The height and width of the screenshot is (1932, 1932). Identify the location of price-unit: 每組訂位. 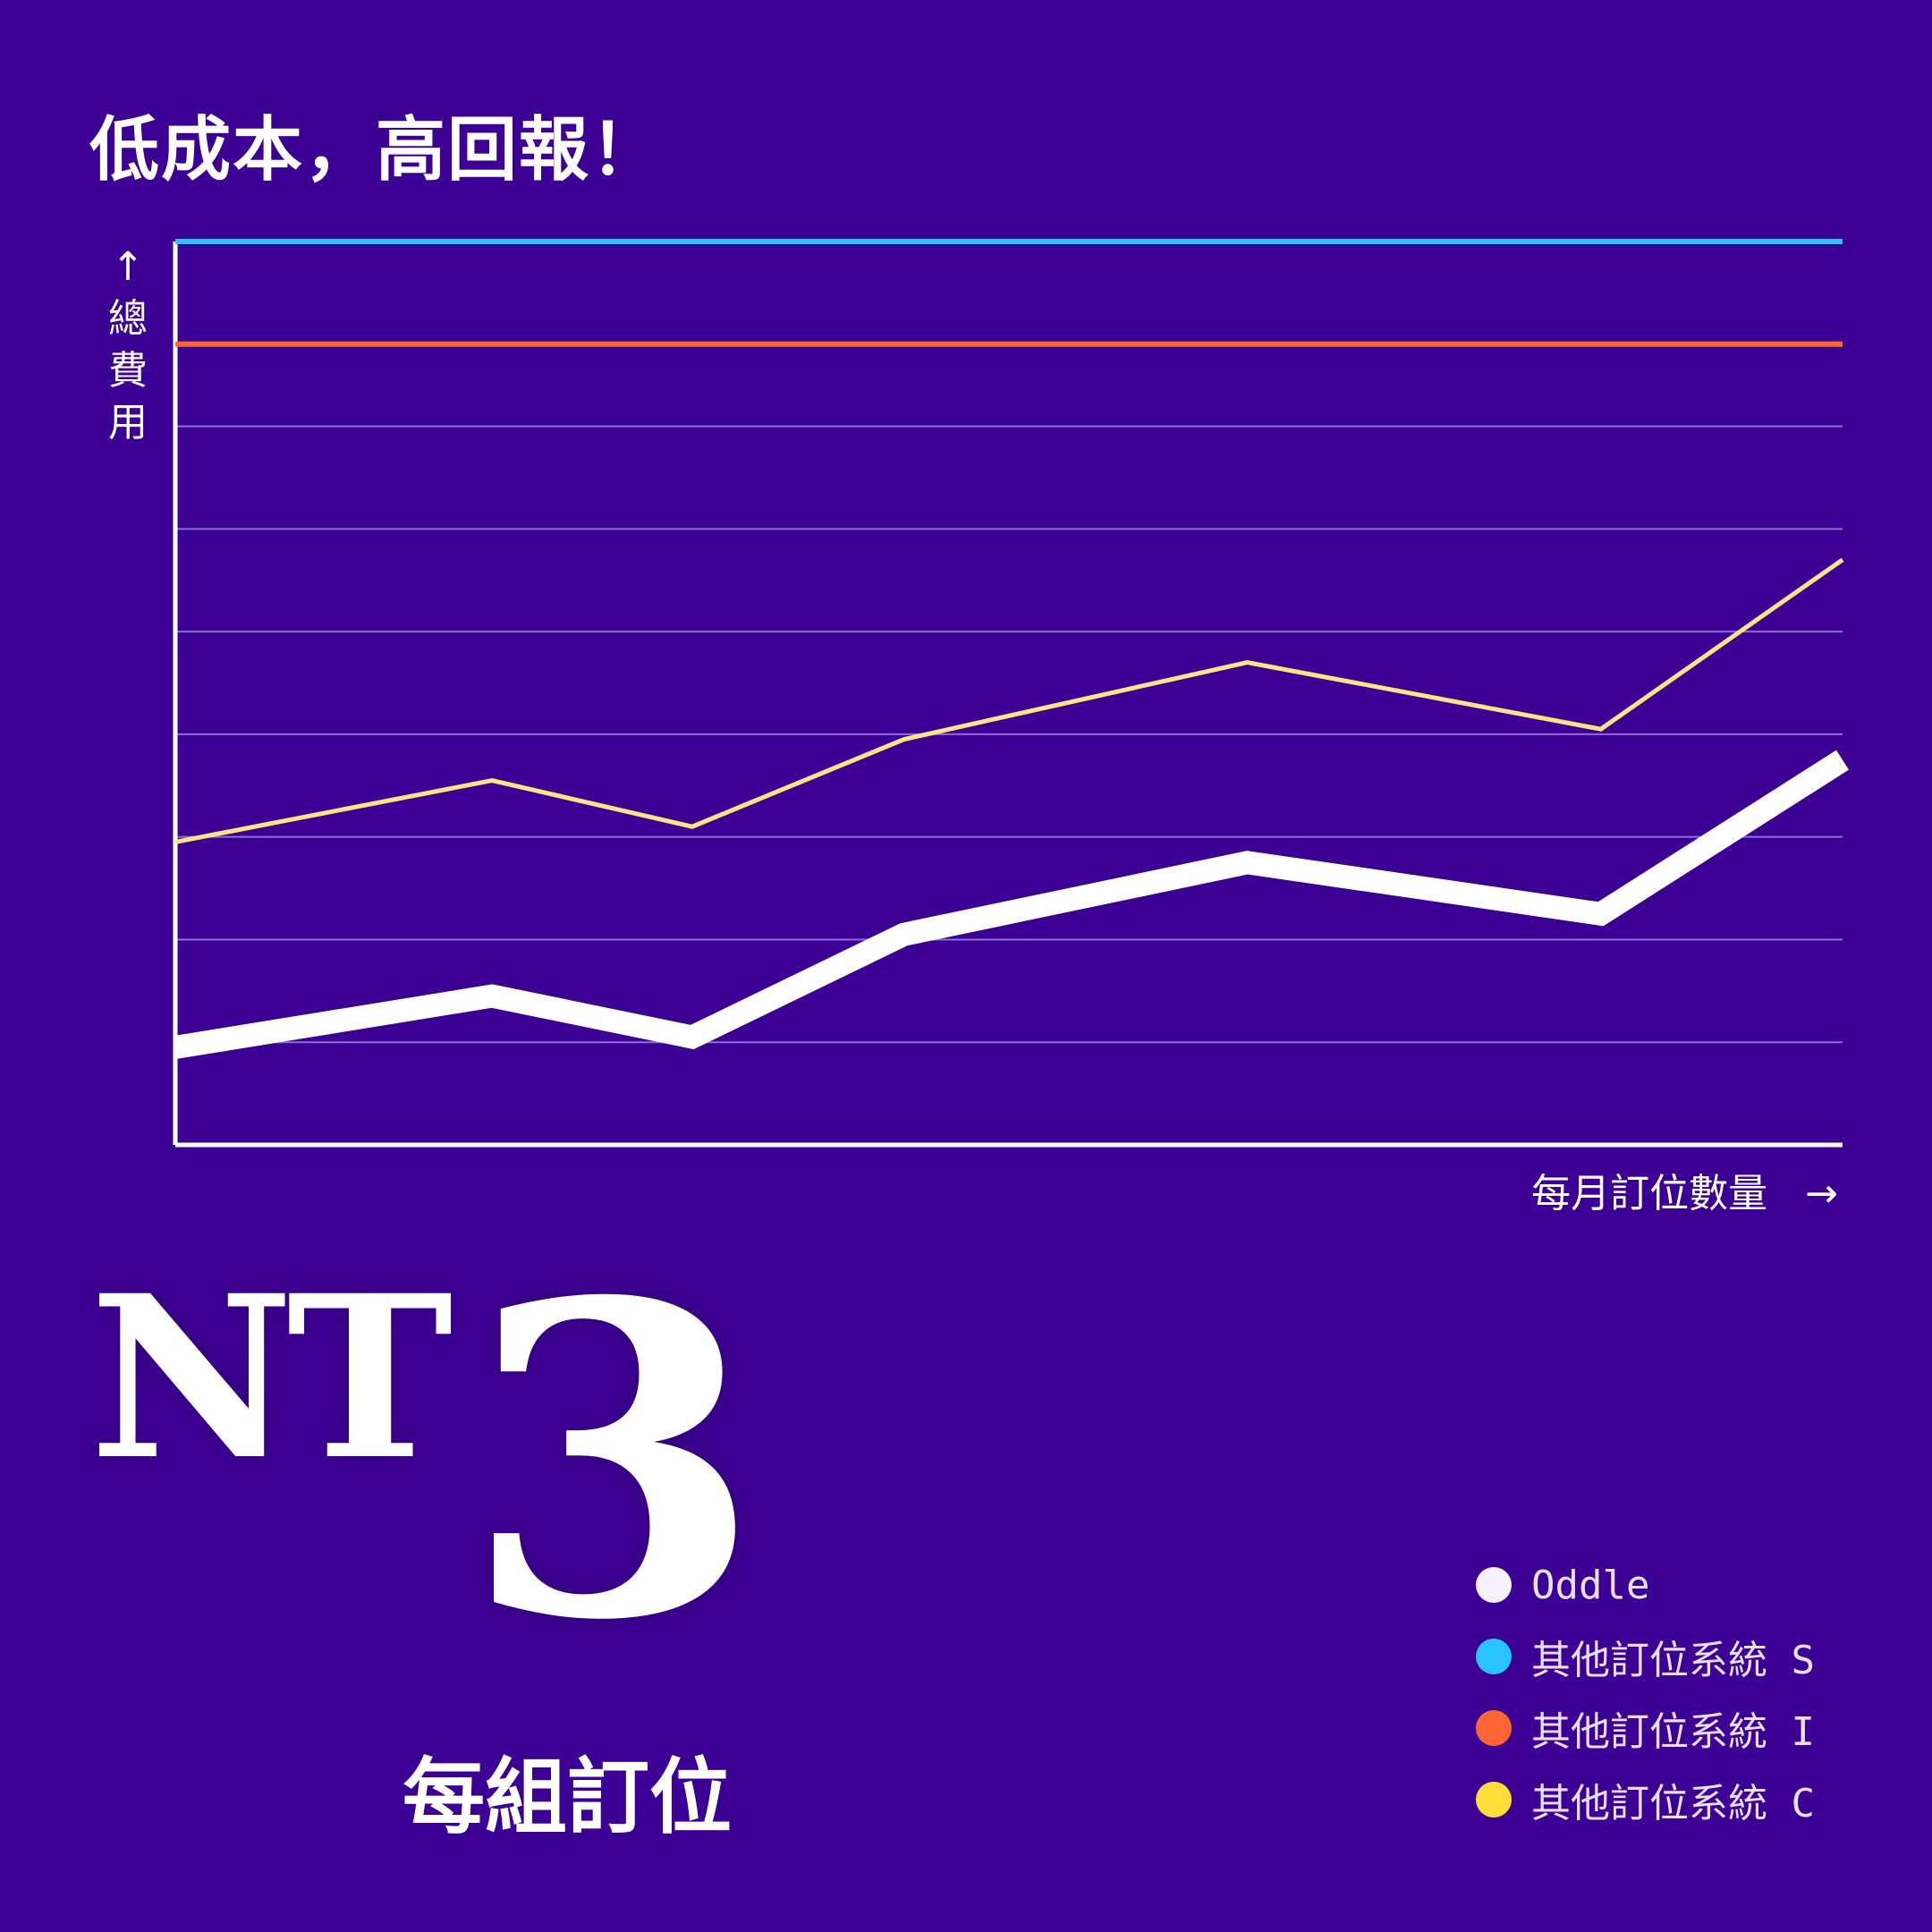
(567, 1797).